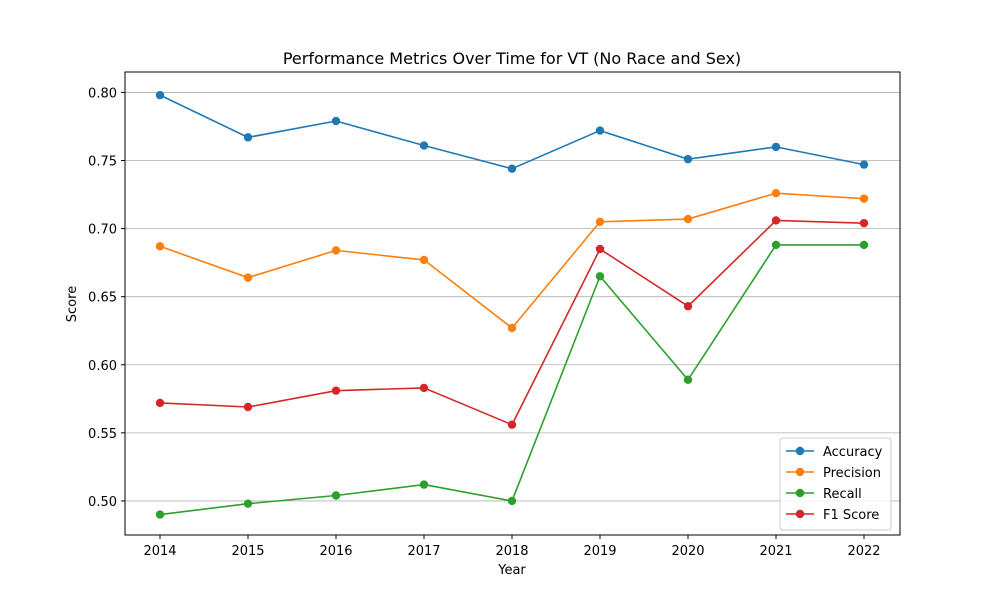 Image resolution: width=1000 pixels, height=604 pixels. What do you see at coordinates (335, 551) in the screenshot?
I see `x-tick-label: 2016` at bounding box center [335, 551].